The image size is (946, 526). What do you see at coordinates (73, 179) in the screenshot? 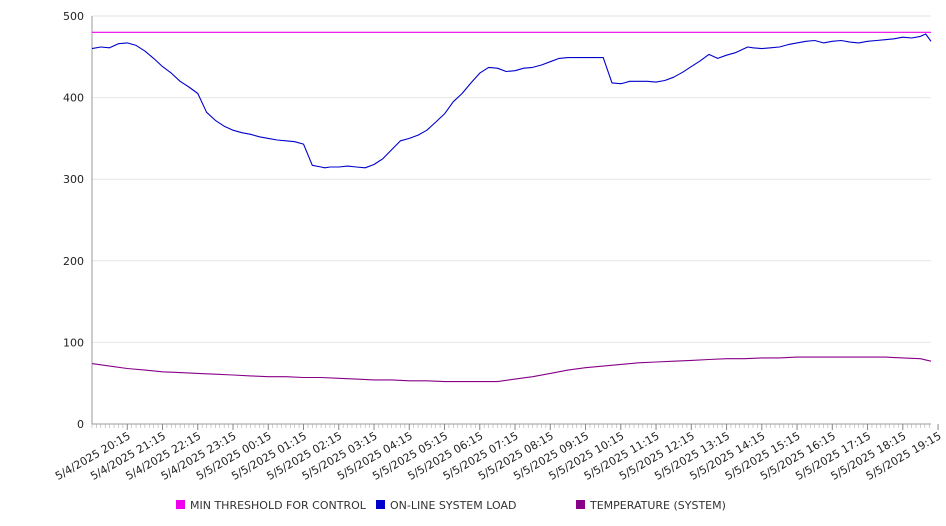
I see `y-tick-label: 300` at bounding box center [73, 179].